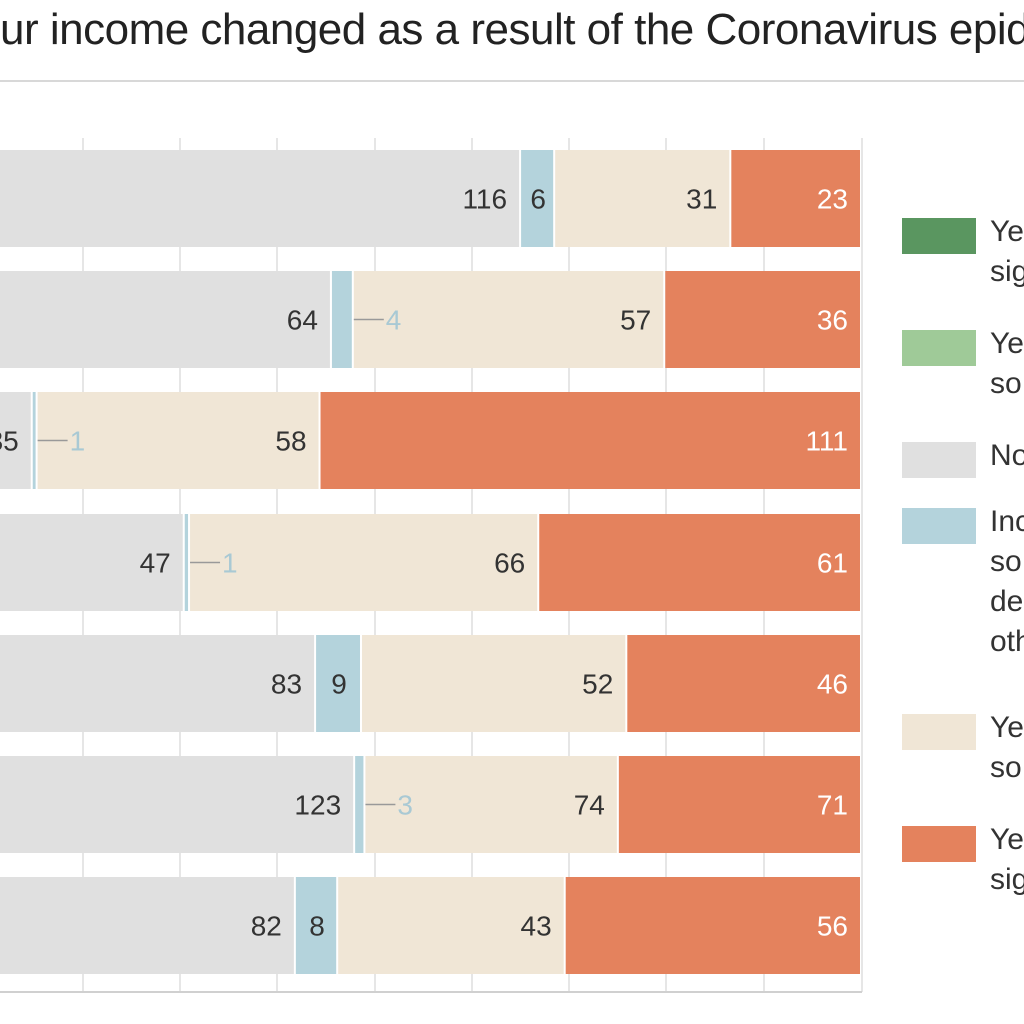 Image resolution: width=1024 pixels, height=1024 pixels. I want to click on data-label: 82, so click(266, 926).